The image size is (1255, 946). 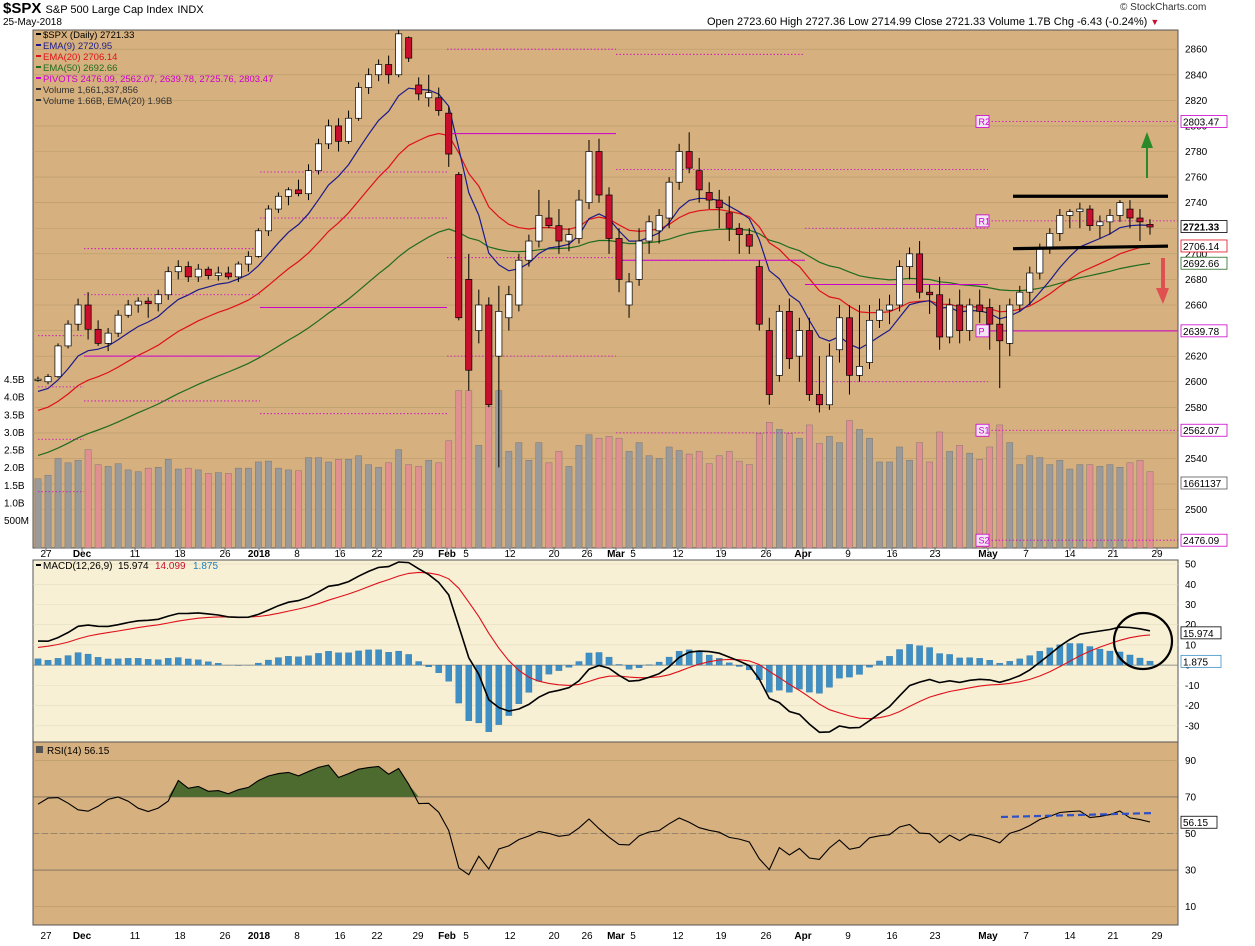 I want to click on rsi-line, so click(x=594, y=820).